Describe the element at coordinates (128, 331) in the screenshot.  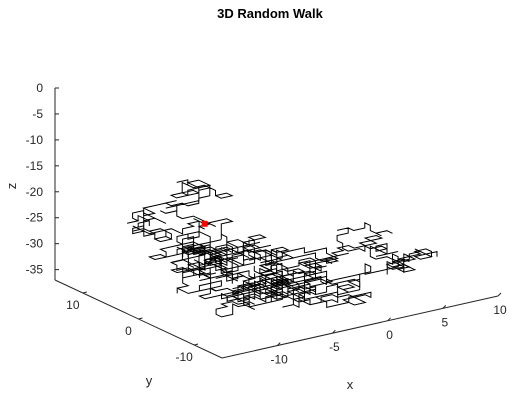
I see `y-tick-label: 0` at that location.